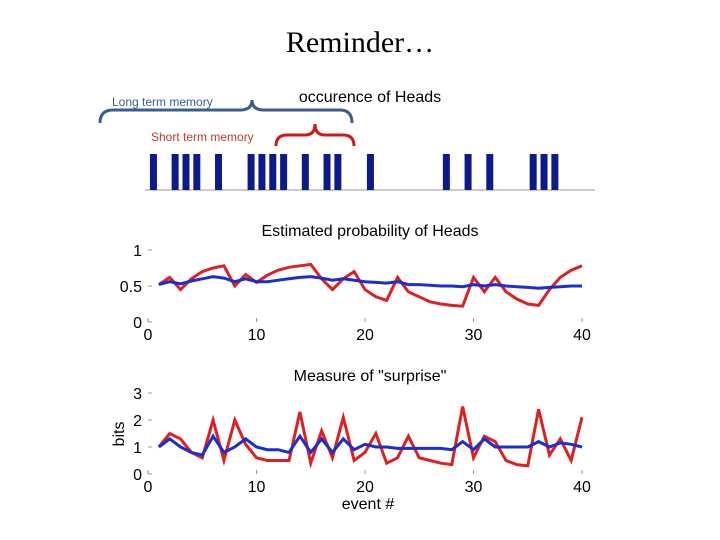 The width and height of the screenshot is (720, 540). I want to click on y-tick-label: 0.5, so click(131, 287).